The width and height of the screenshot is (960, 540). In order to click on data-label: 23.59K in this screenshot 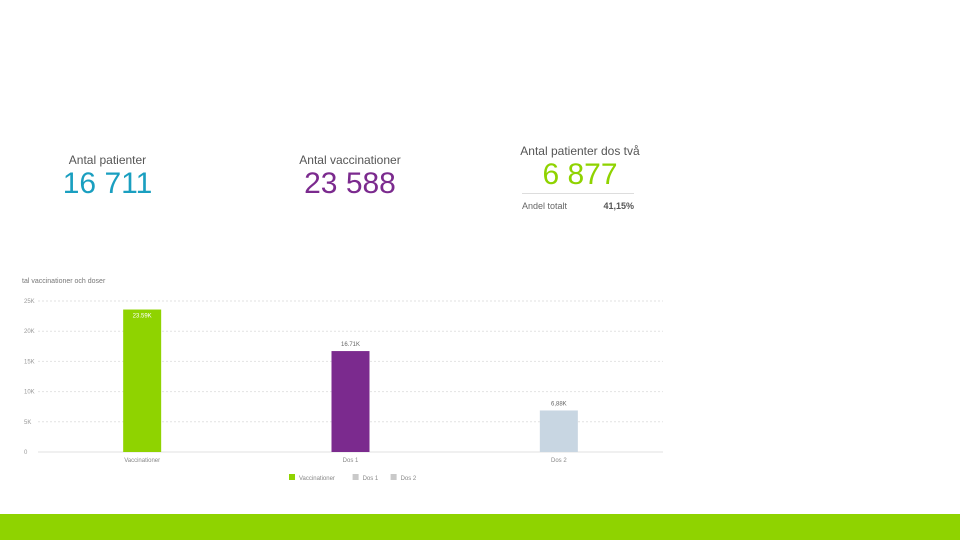, I will do `click(142, 317)`.